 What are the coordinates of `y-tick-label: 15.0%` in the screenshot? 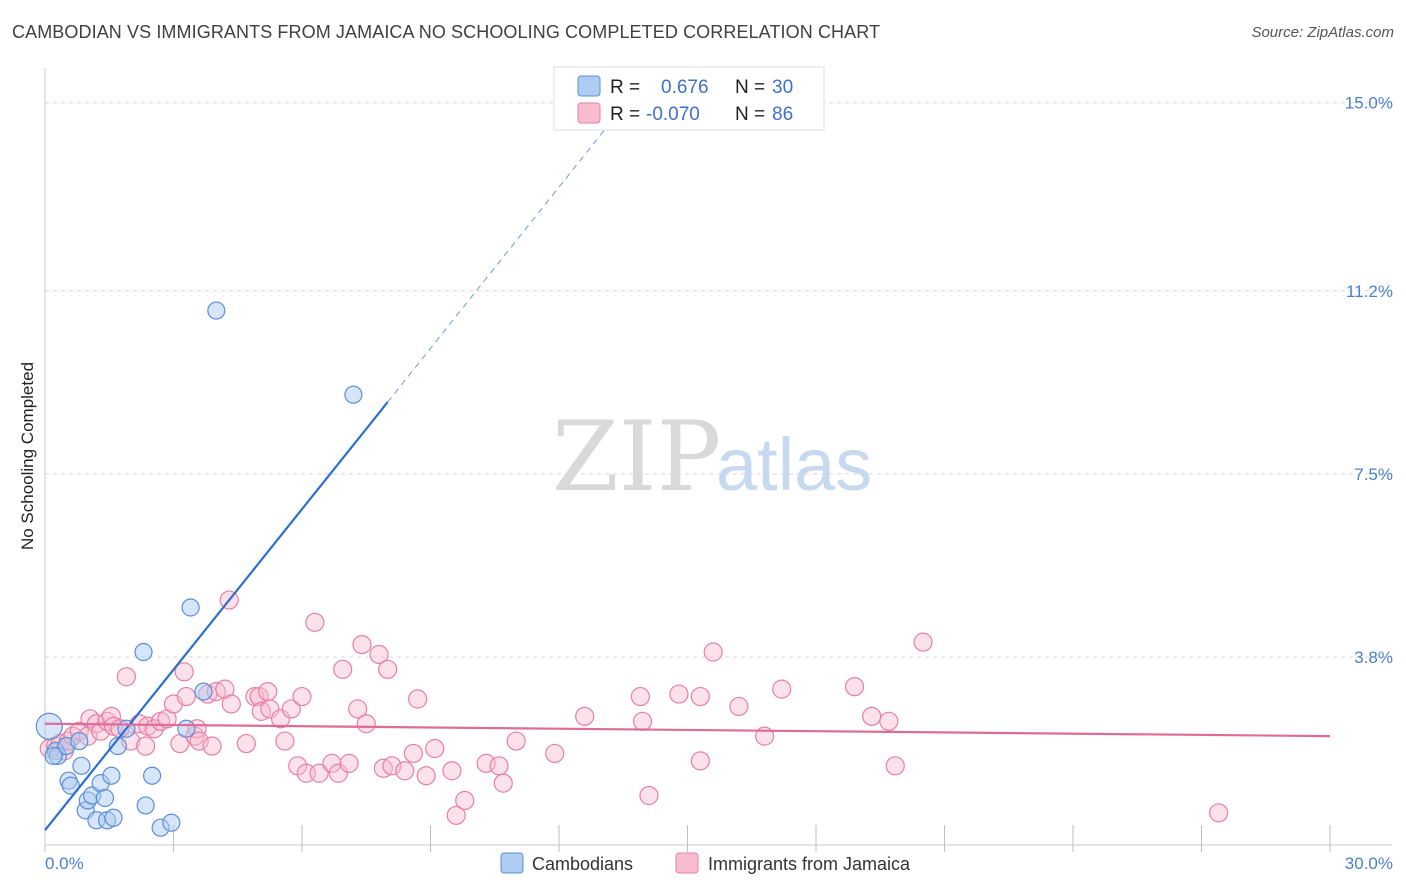 It's located at (1369, 103).